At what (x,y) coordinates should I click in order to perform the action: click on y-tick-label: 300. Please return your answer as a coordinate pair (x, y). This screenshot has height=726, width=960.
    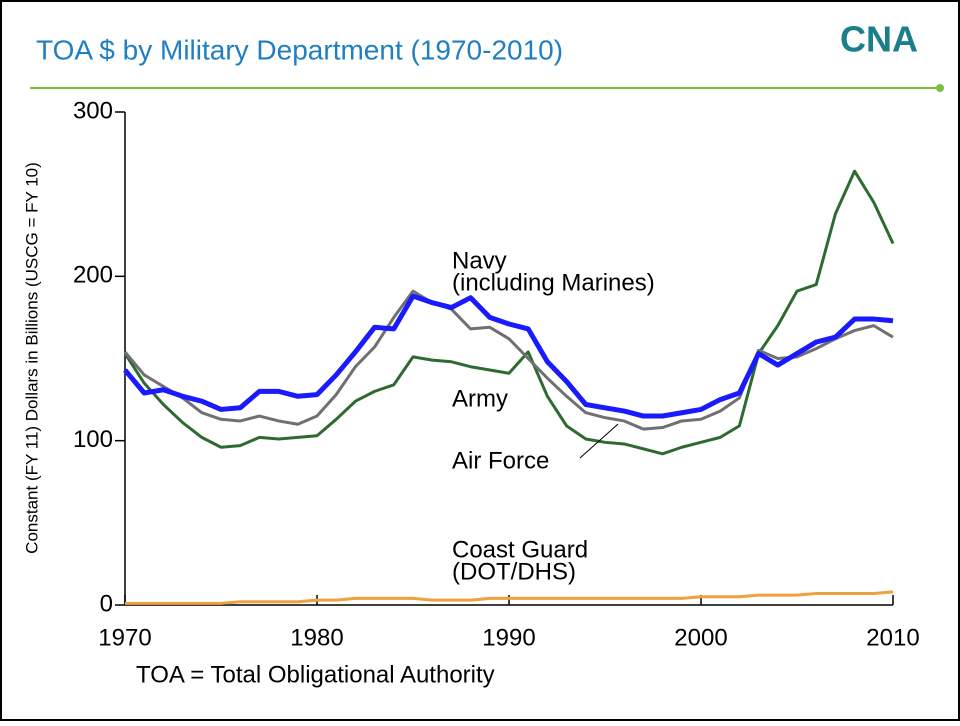
    Looking at the image, I should click on (93, 110).